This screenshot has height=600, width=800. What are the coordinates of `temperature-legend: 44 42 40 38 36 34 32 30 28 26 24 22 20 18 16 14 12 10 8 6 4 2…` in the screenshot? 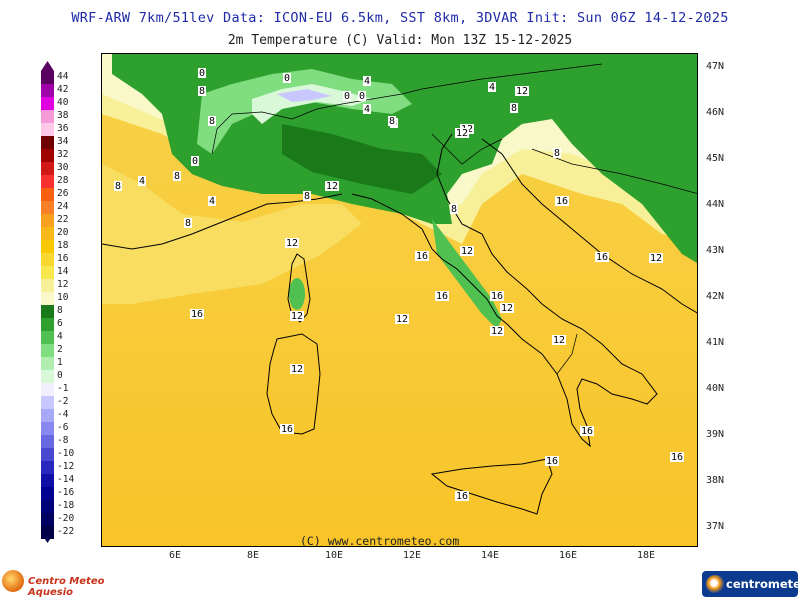 It's located at (56, 302).